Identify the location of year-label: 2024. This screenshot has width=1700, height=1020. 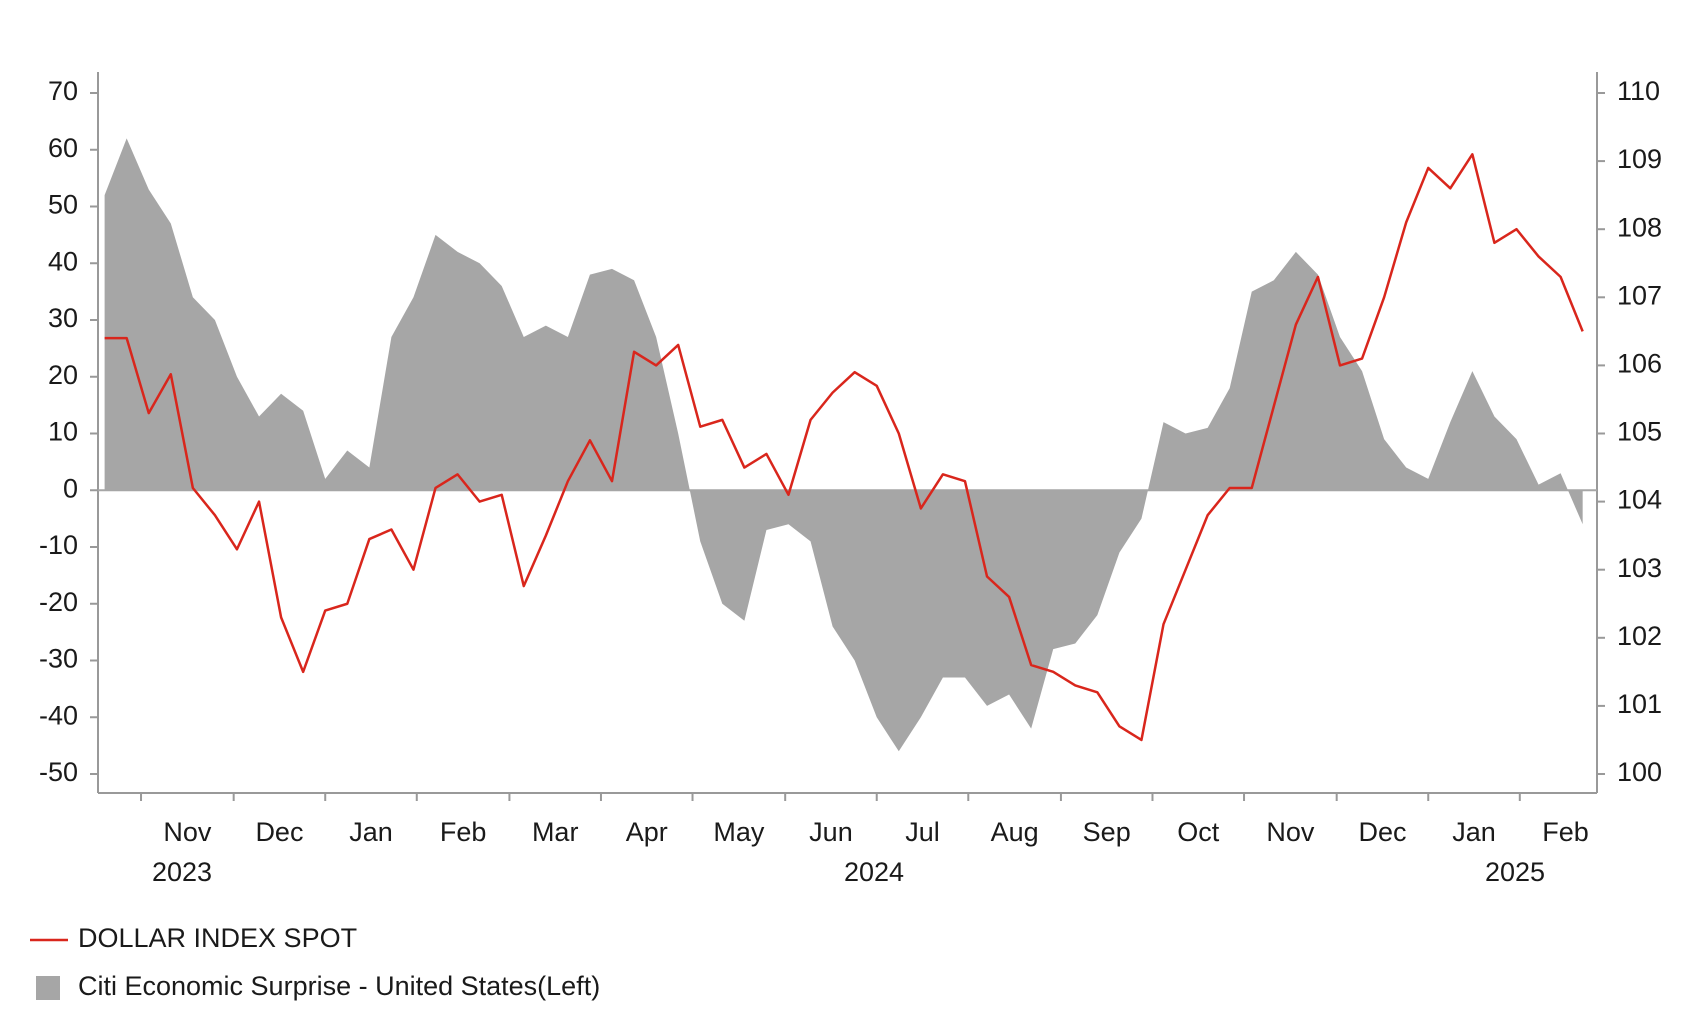
(874, 872).